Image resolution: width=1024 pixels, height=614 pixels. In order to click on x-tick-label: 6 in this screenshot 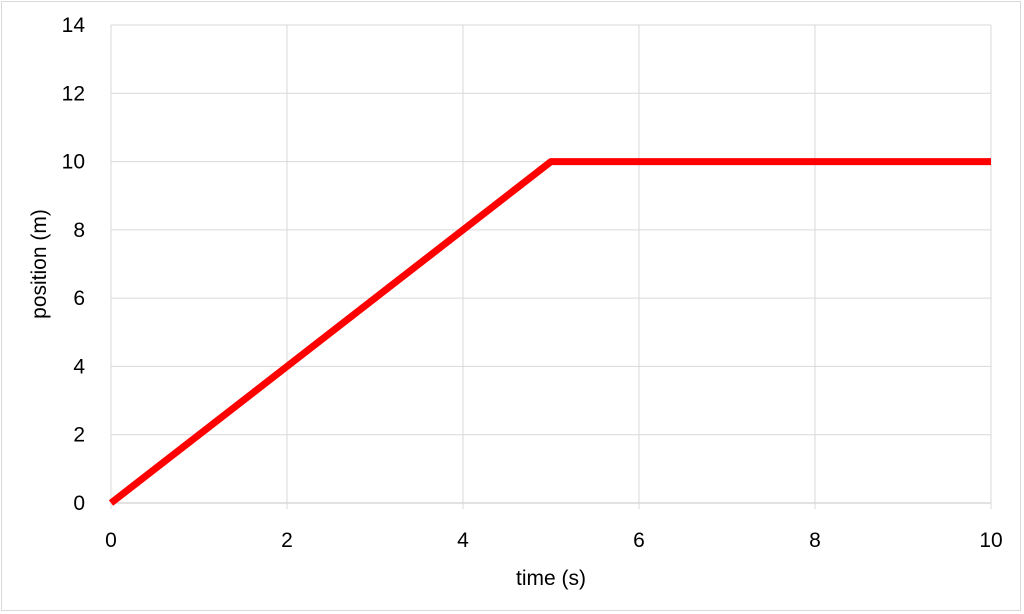, I will do `click(639, 540)`.